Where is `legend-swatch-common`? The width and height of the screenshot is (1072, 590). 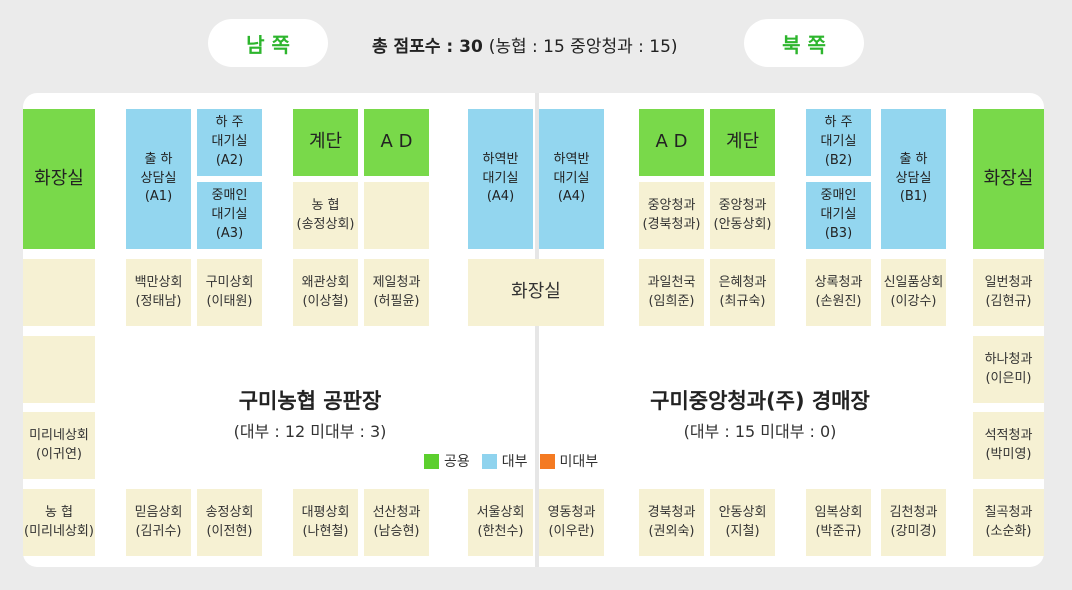
legend-swatch-common is located at coordinates (431, 461).